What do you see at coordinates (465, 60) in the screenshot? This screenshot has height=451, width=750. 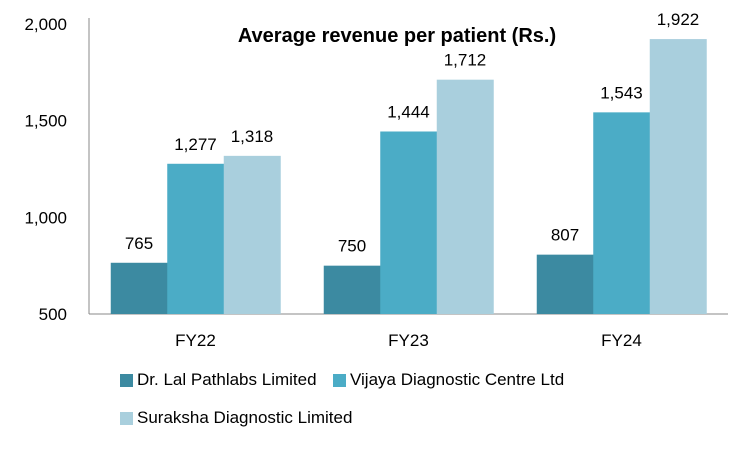 I see `data-label: 1,712` at bounding box center [465, 60].